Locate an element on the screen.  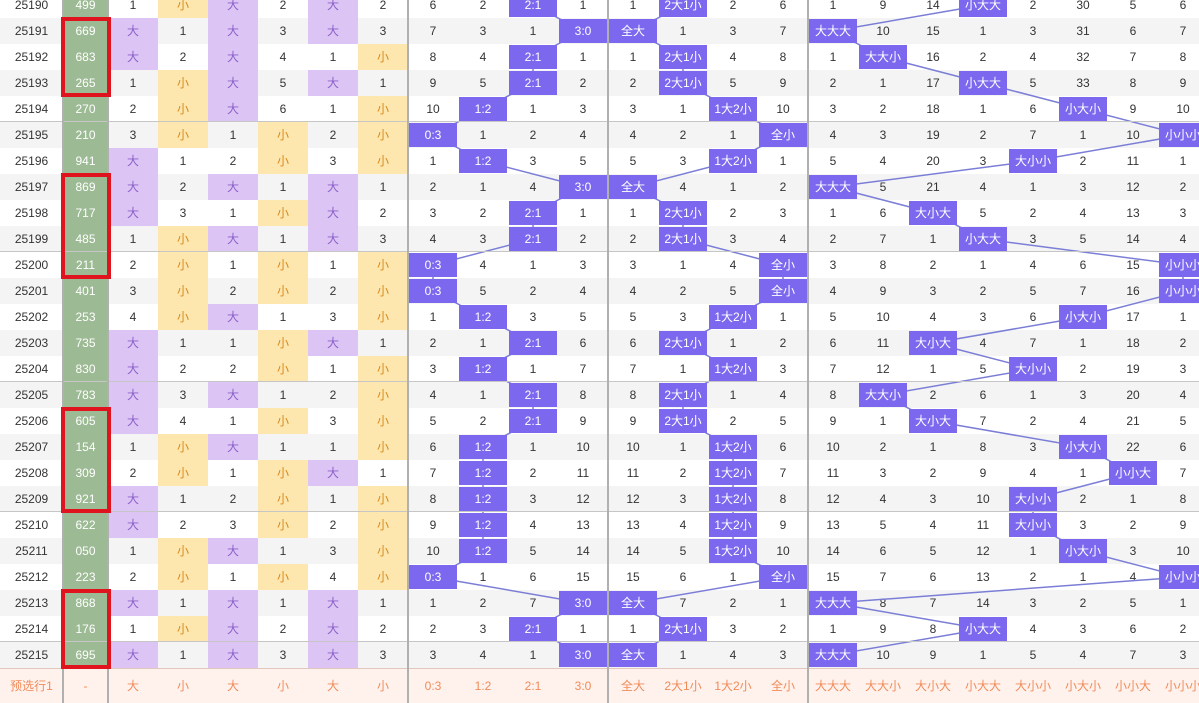
ratio-3-0-miss: 15 is located at coordinates (583, 577).